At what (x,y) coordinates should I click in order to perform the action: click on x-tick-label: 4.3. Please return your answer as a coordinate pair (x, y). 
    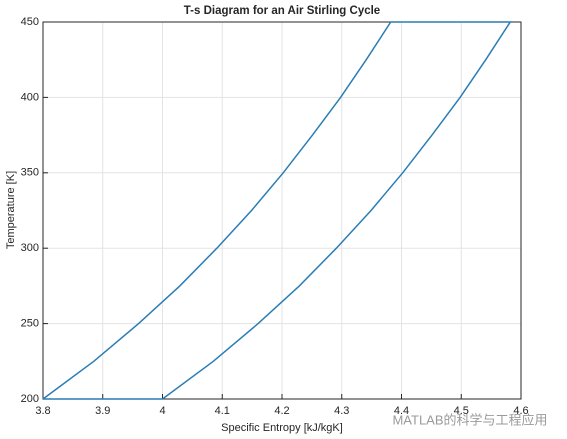
    Looking at the image, I should click on (341, 411).